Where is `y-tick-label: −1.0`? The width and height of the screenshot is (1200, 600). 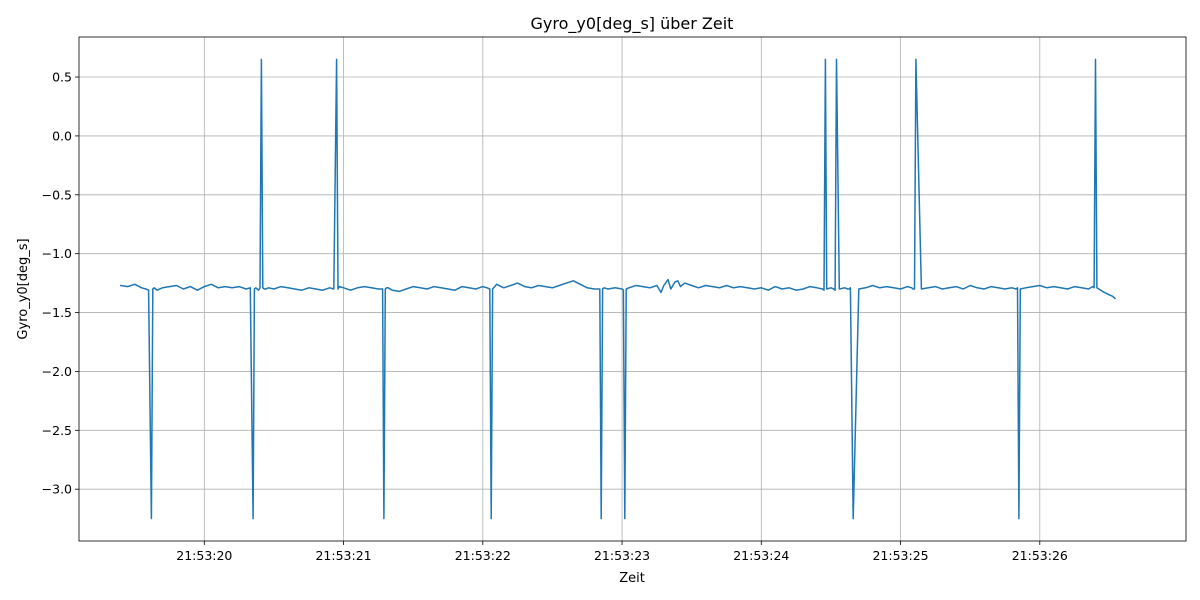 y-tick-label: −1.0 is located at coordinates (57, 253).